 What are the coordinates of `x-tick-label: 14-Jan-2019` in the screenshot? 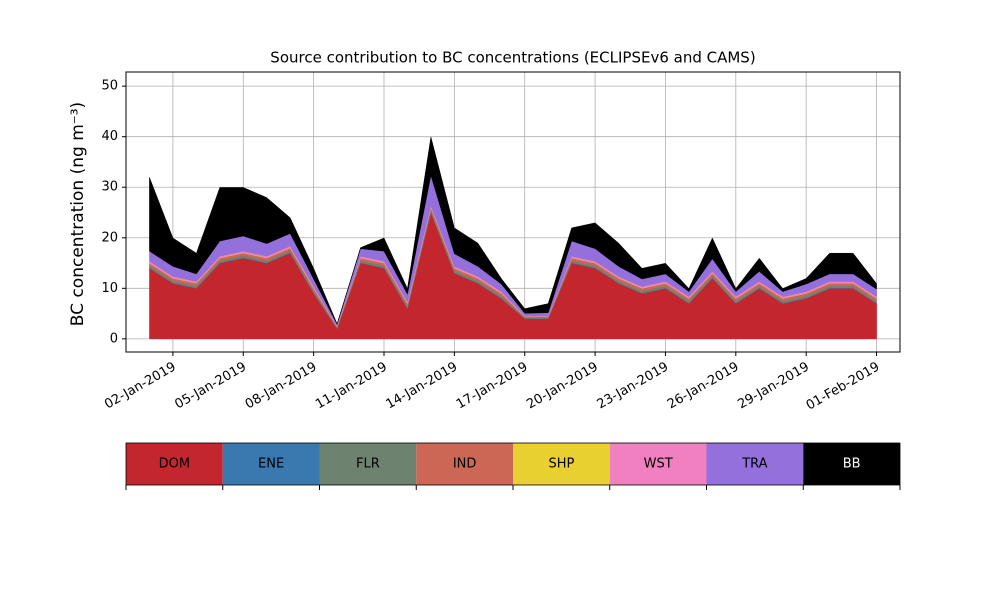 It's located at (422, 386).